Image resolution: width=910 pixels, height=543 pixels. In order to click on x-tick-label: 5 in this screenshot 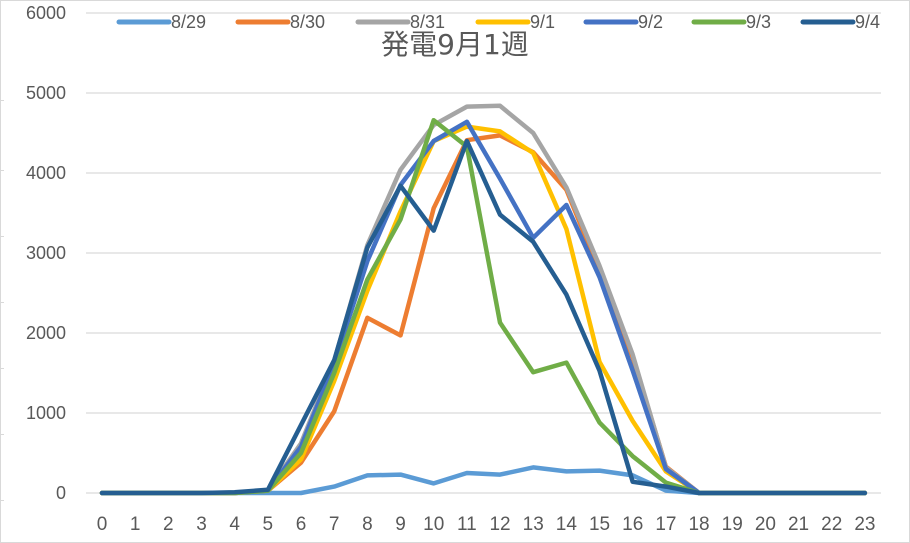, I will do `click(268, 524)`.